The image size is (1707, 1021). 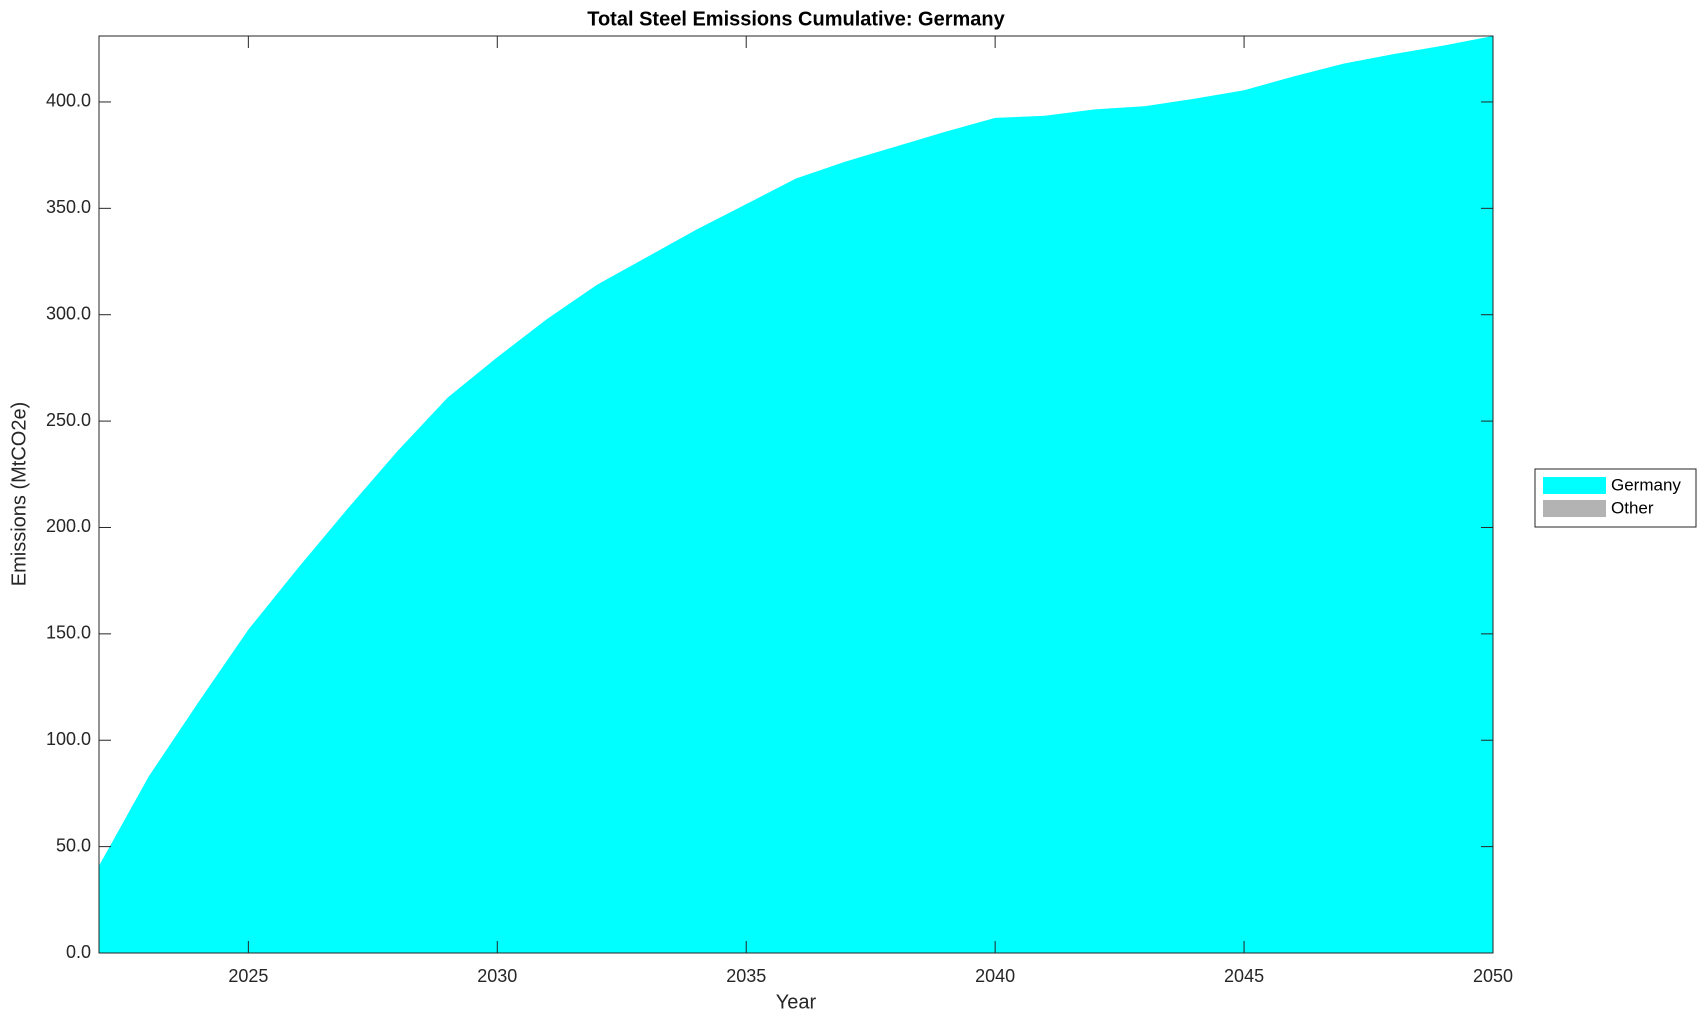 What do you see at coordinates (68, 420) in the screenshot?
I see `y-tick-label: 250.0` at bounding box center [68, 420].